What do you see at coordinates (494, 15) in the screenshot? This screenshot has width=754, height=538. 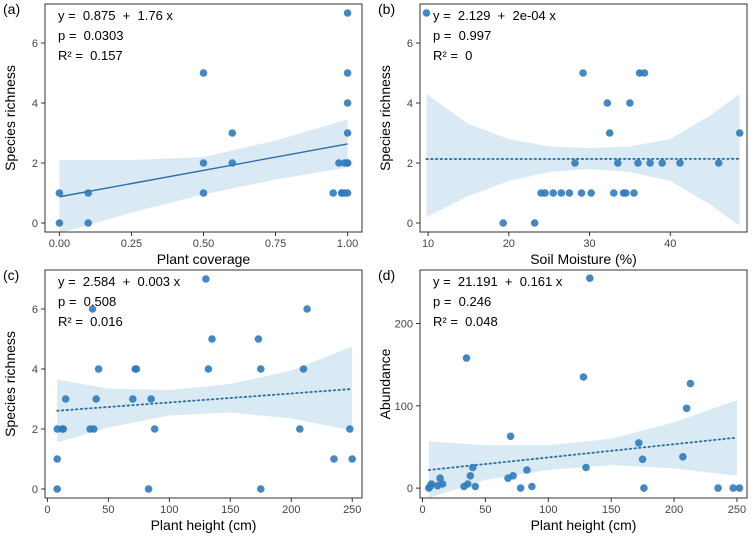 I see `regression-annotation: y = 2.129 + 2e-04 x` at bounding box center [494, 15].